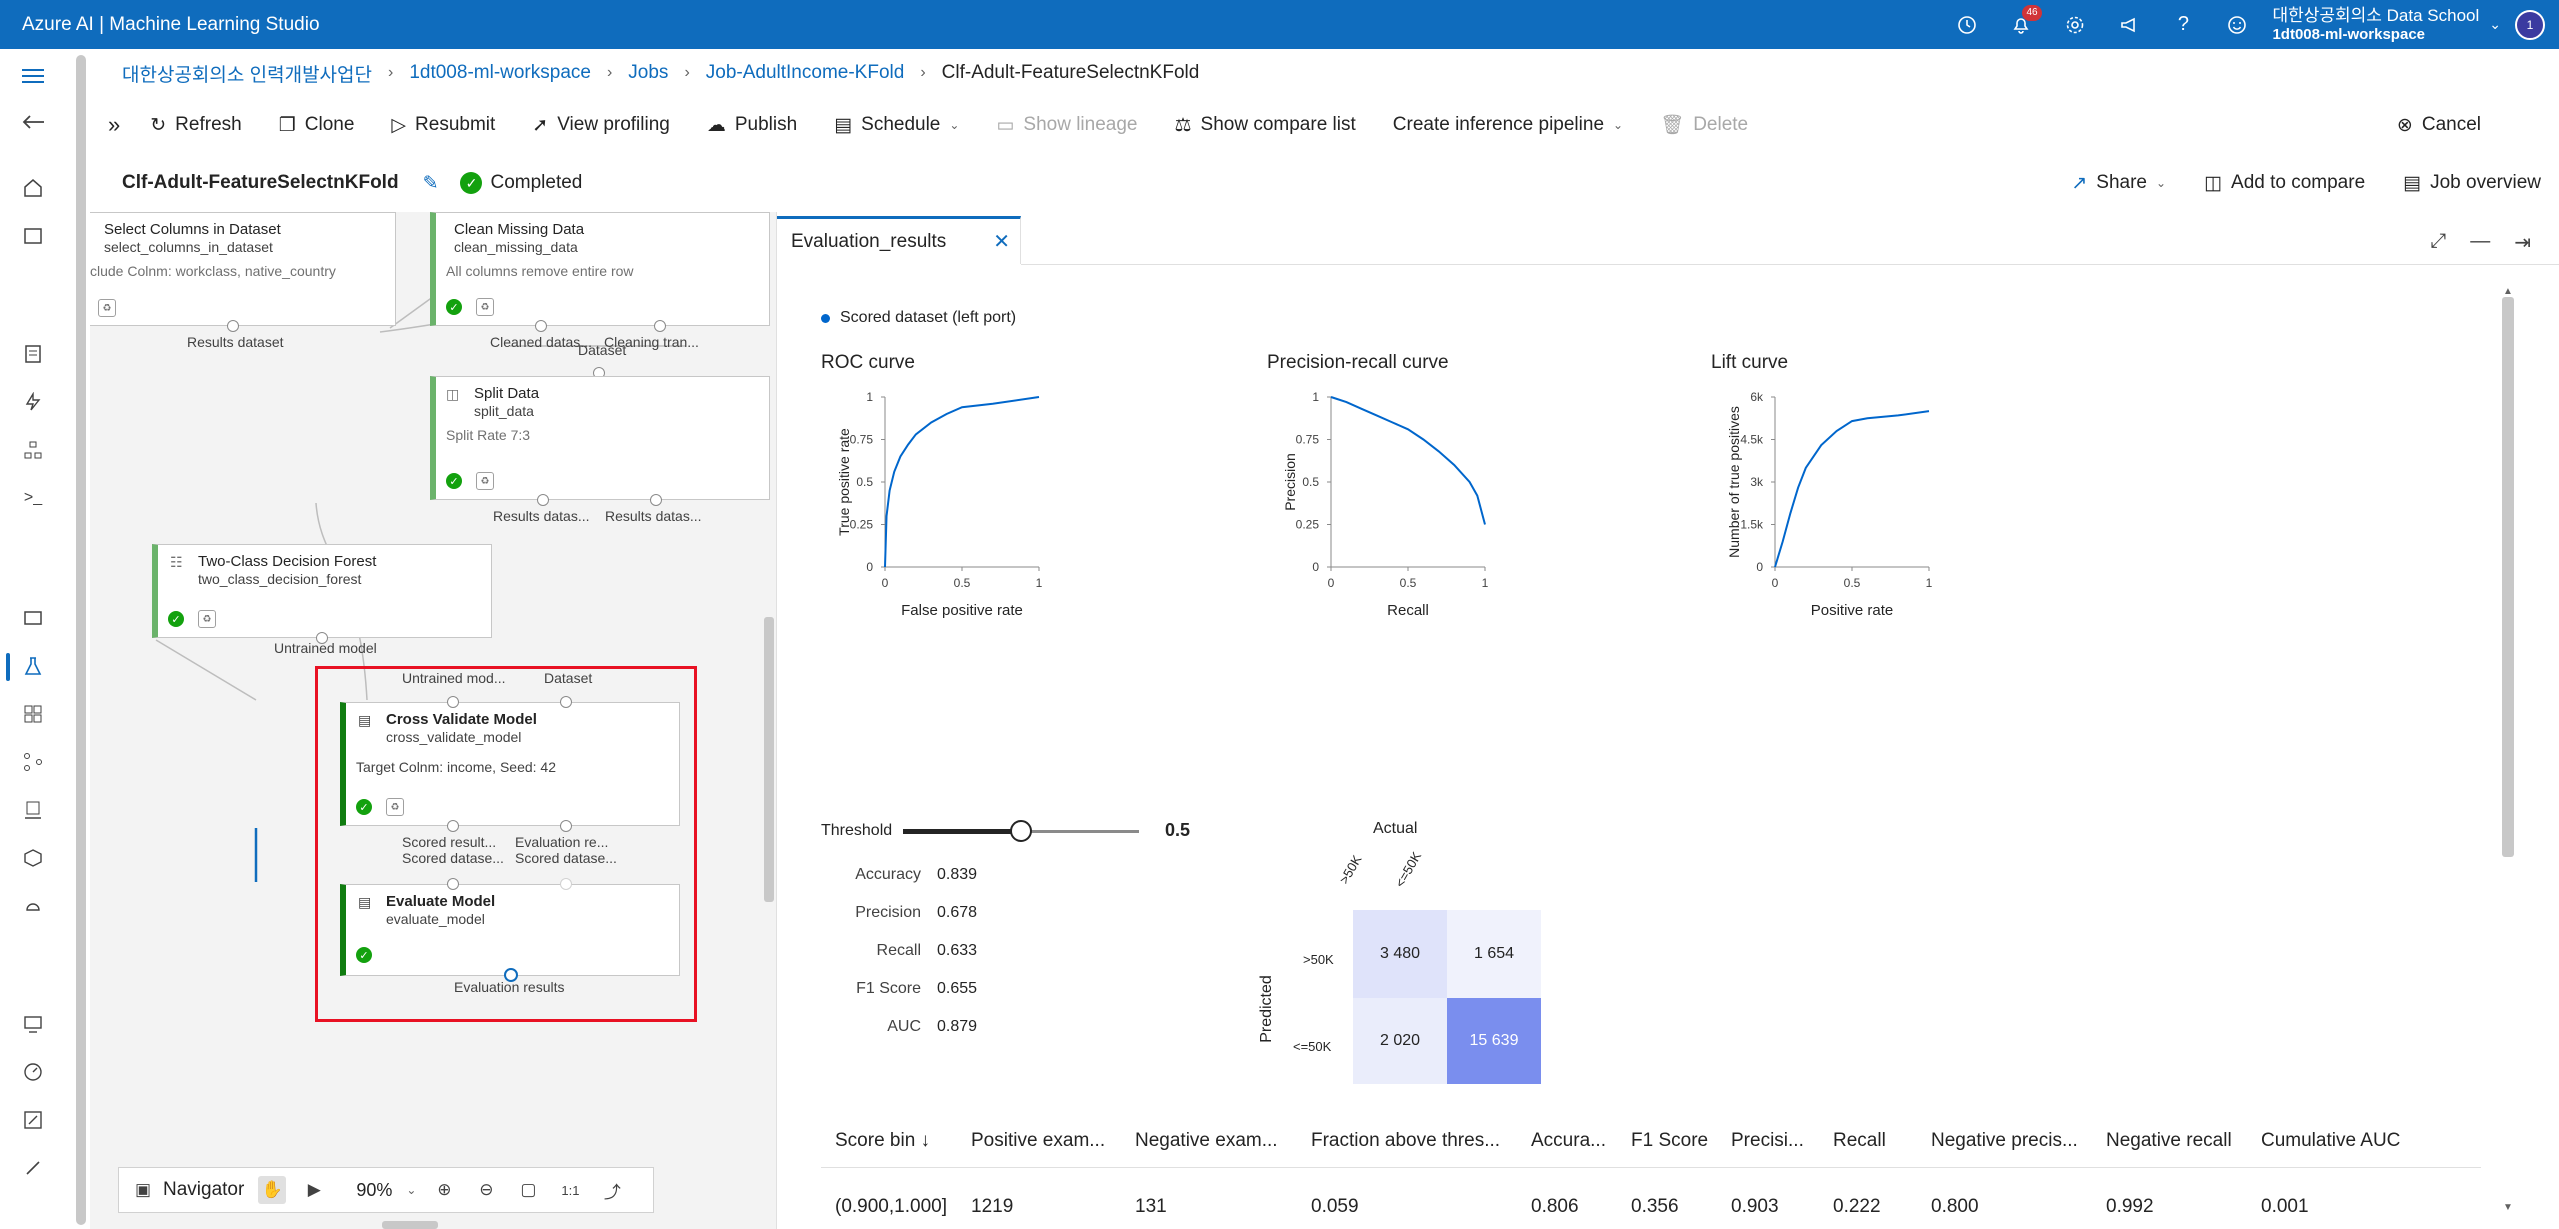 The image size is (2559, 1229). I want to click on linked-services-icon, so click(33, 1168).